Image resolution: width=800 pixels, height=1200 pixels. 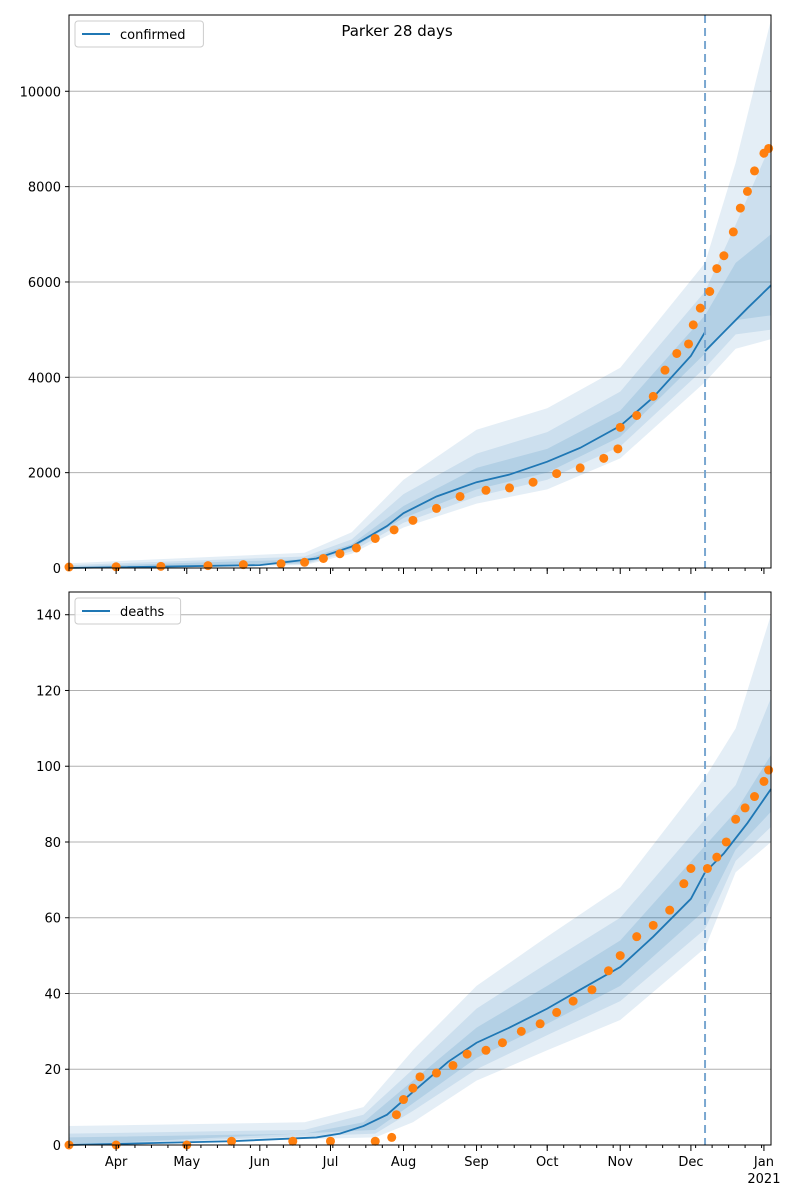 I want to click on x-tick-label: Jan, so click(x=763, y=1162).